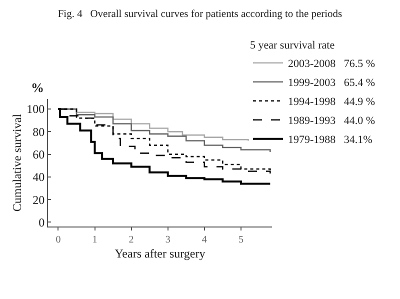 The height and width of the screenshot is (299, 400). What do you see at coordinates (95, 240) in the screenshot?
I see `x-tick-label: 1` at bounding box center [95, 240].